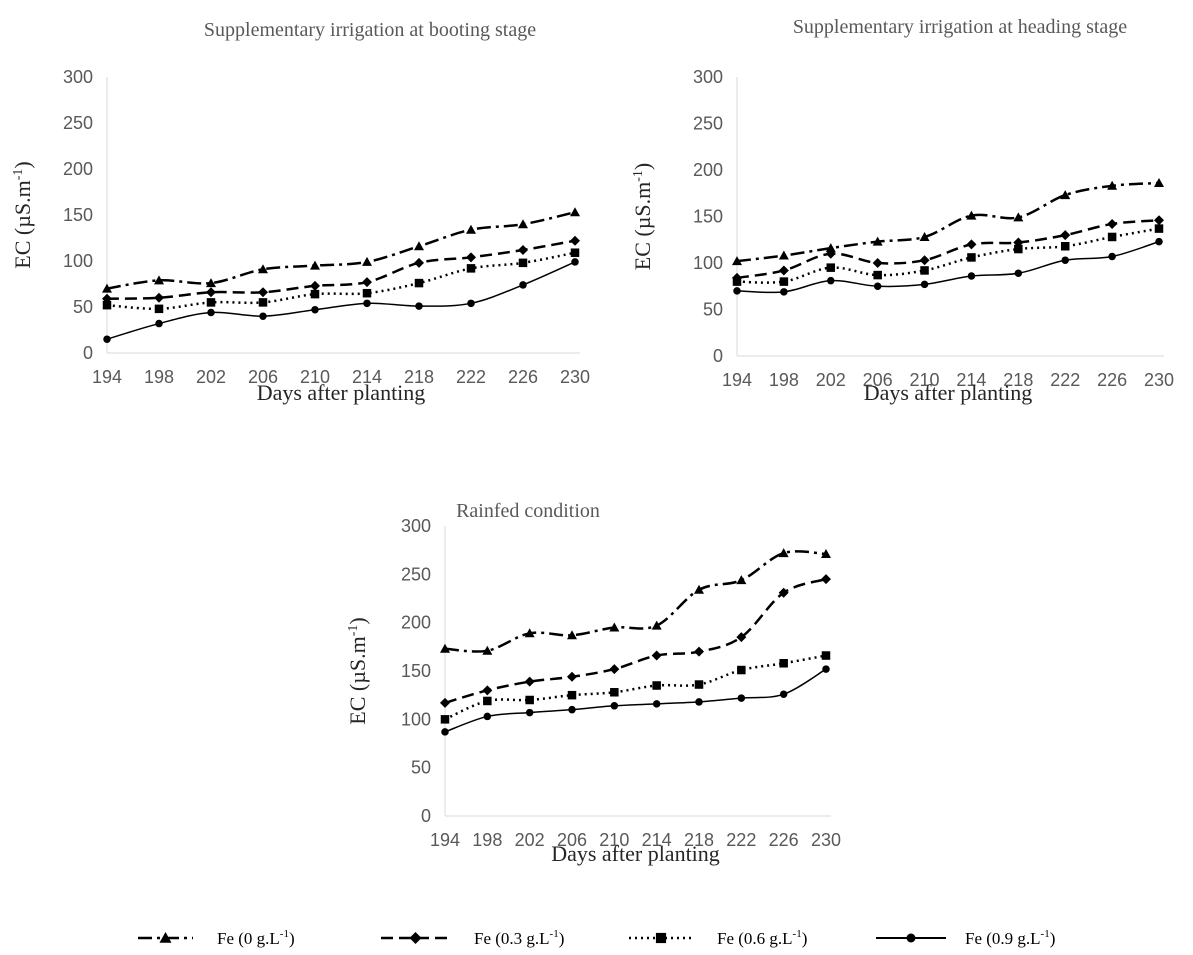 This screenshot has width=1193, height=955. Describe the element at coordinates (911, 938) in the screenshot. I see `legend-marker` at that location.